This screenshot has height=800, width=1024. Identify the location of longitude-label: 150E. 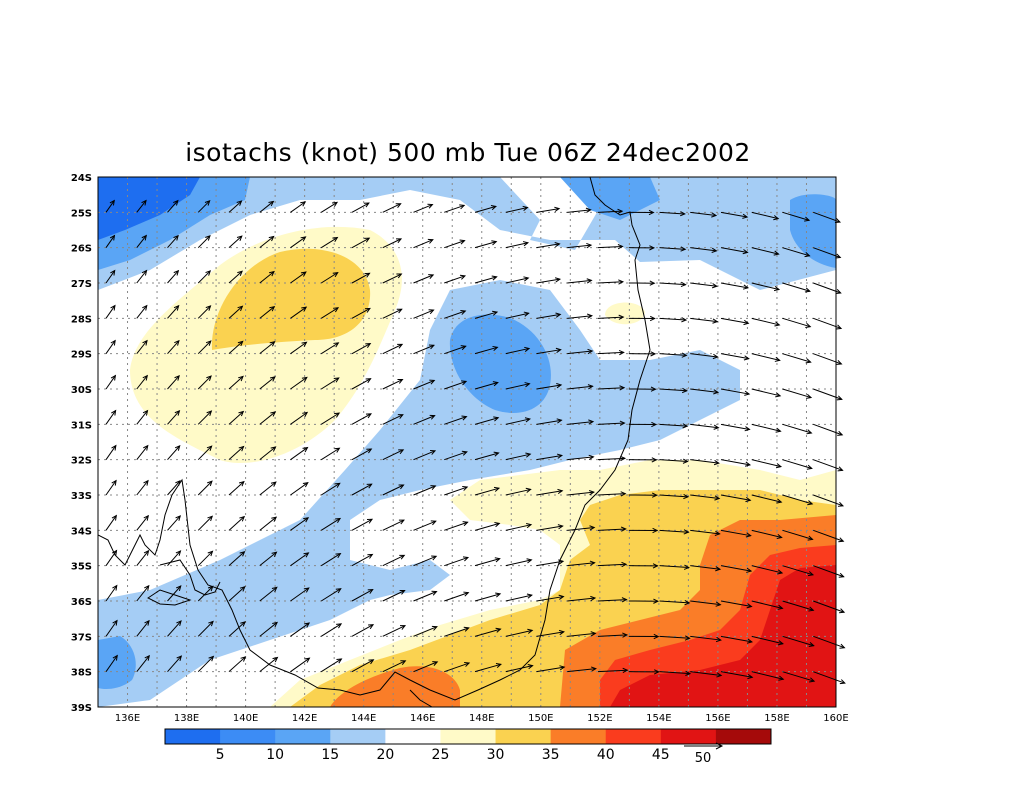
(540, 718).